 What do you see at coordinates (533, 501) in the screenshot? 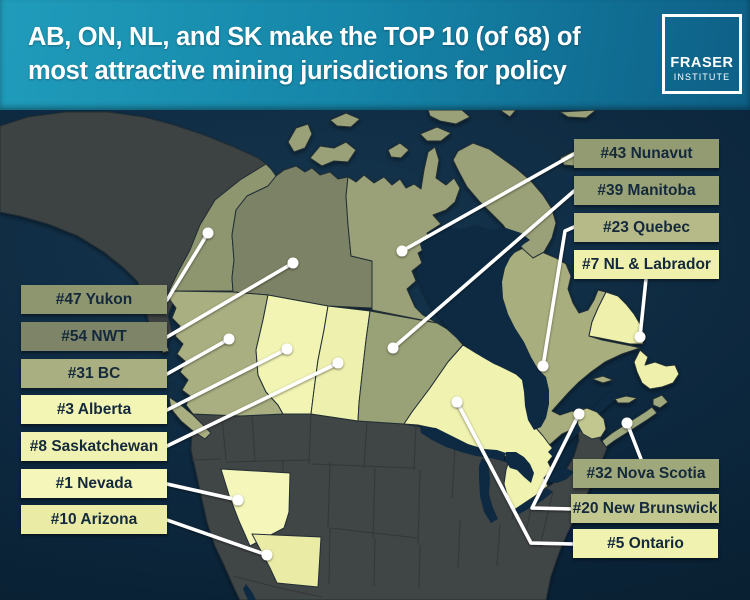
I see `lake-erie` at bounding box center [533, 501].